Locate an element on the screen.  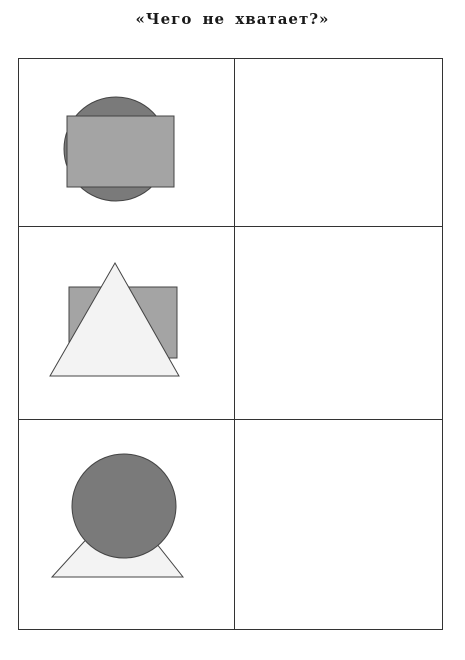
row-3-answer-cell is located at coordinates (338, 524).